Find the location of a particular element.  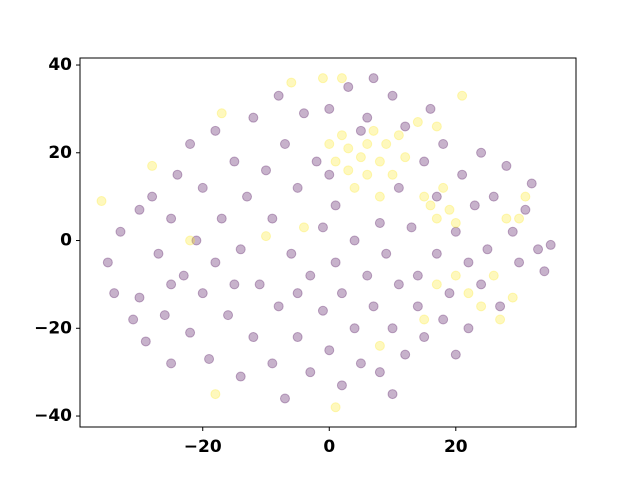

x-tick-label: 0 is located at coordinates (329, 447).